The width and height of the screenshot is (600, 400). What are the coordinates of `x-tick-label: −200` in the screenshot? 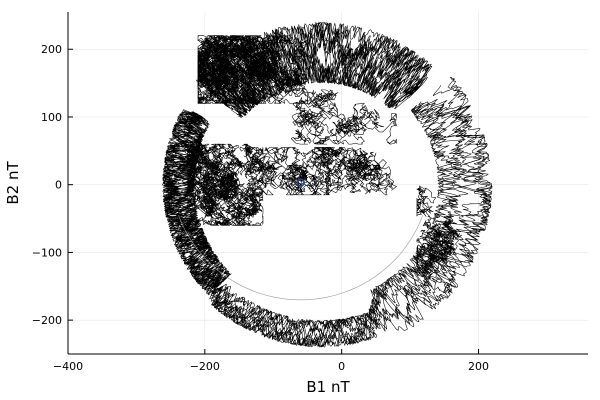 It's located at (205, 366).